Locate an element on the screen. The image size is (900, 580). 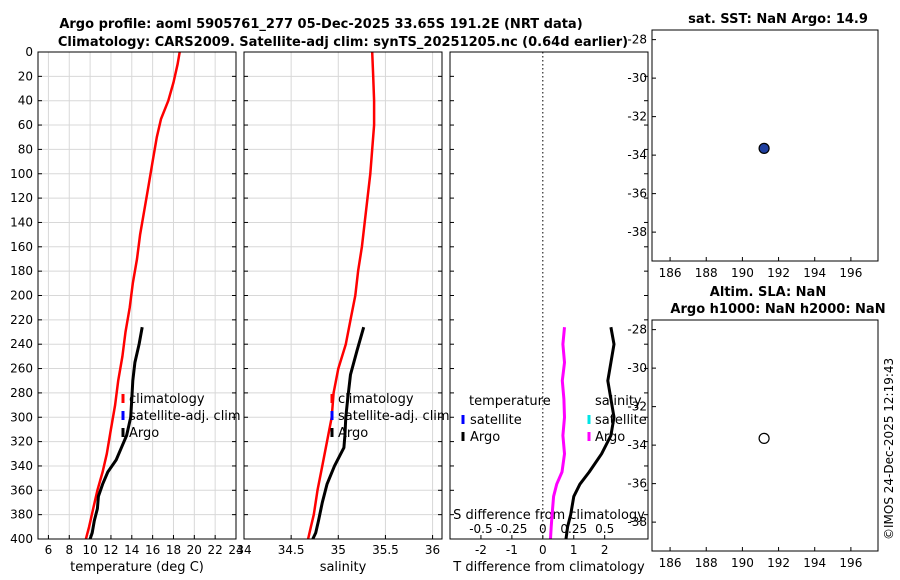
map_sla-y-tick-label: -36 is located at coordinates (637, 484).